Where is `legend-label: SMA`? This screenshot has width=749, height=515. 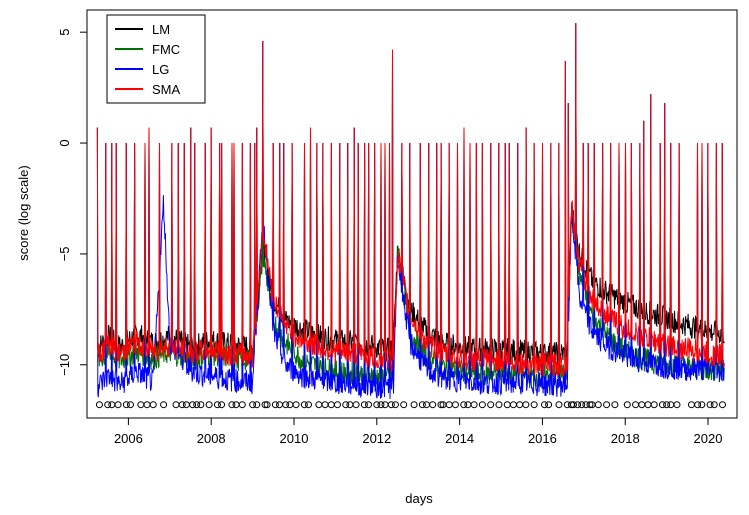
legend-label: SMA is located at coordinates (166, 89).